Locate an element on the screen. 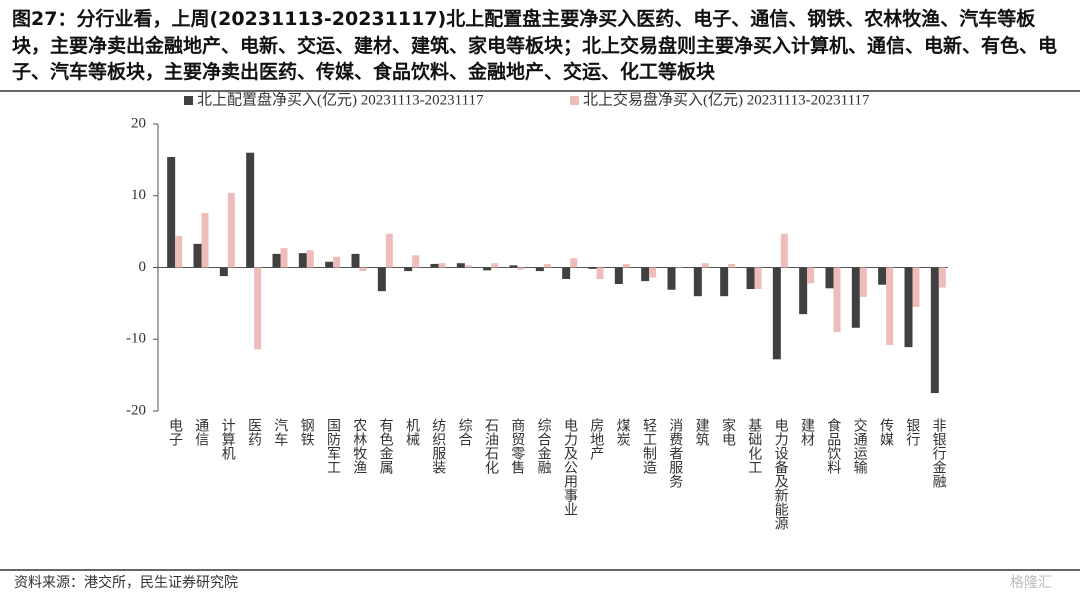  x-tick-label: 建筑 is located at coordinates (702, 432).